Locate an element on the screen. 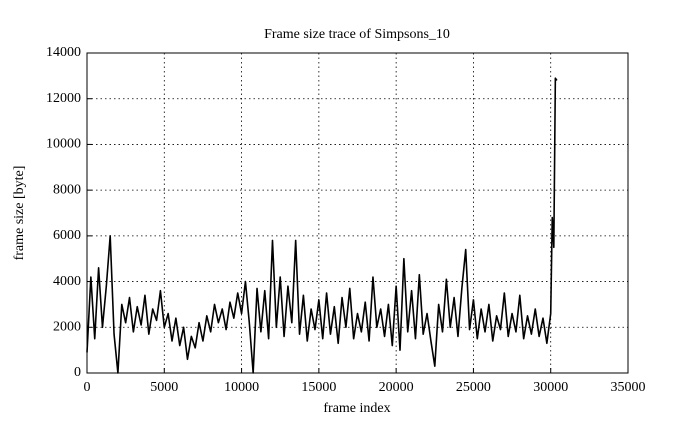  y-axis-label: frame size [byte] is located at coordinates (19, 213).